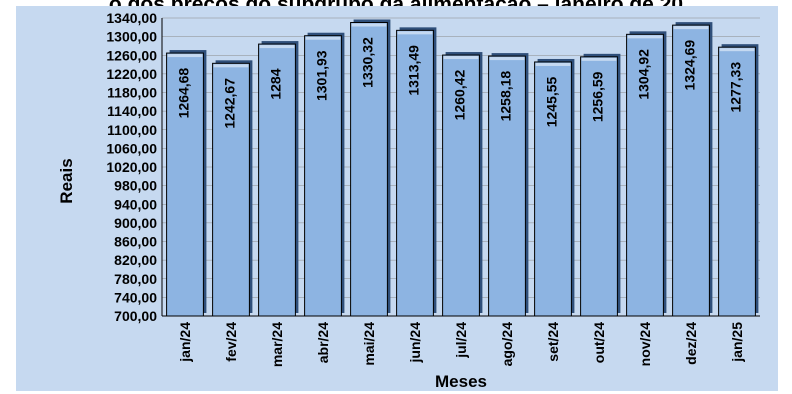 Image resolution: width=792 pixels, height=394 pixels. I want to click on data-label: 1260,42, so click(460, 95).